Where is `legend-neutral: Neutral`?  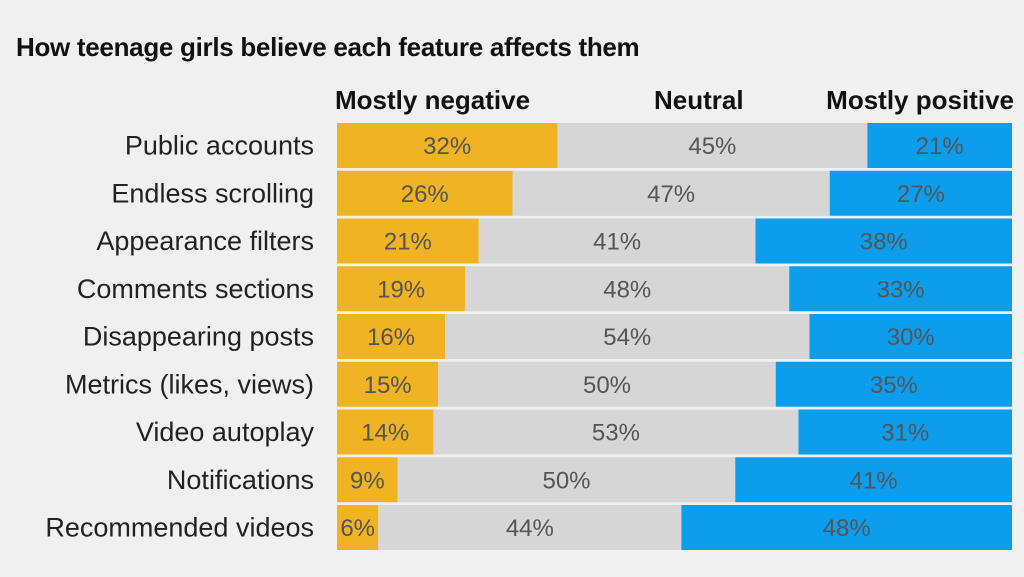 legend-neutral: Neutral is located at coordinates (699, 100).